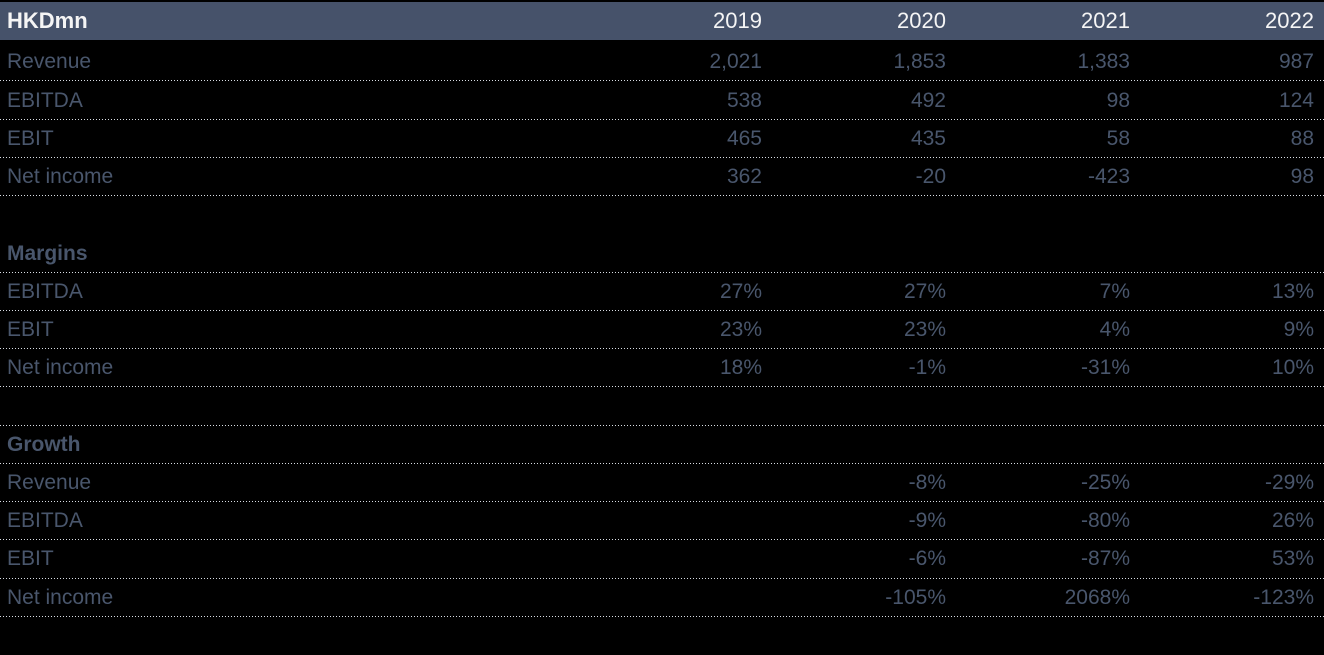 The height and width of the screenshot is (655, 1324). Describe the element at coordinates (1296, 62) in the screenshot. I see `cell-value: 987` at that location.